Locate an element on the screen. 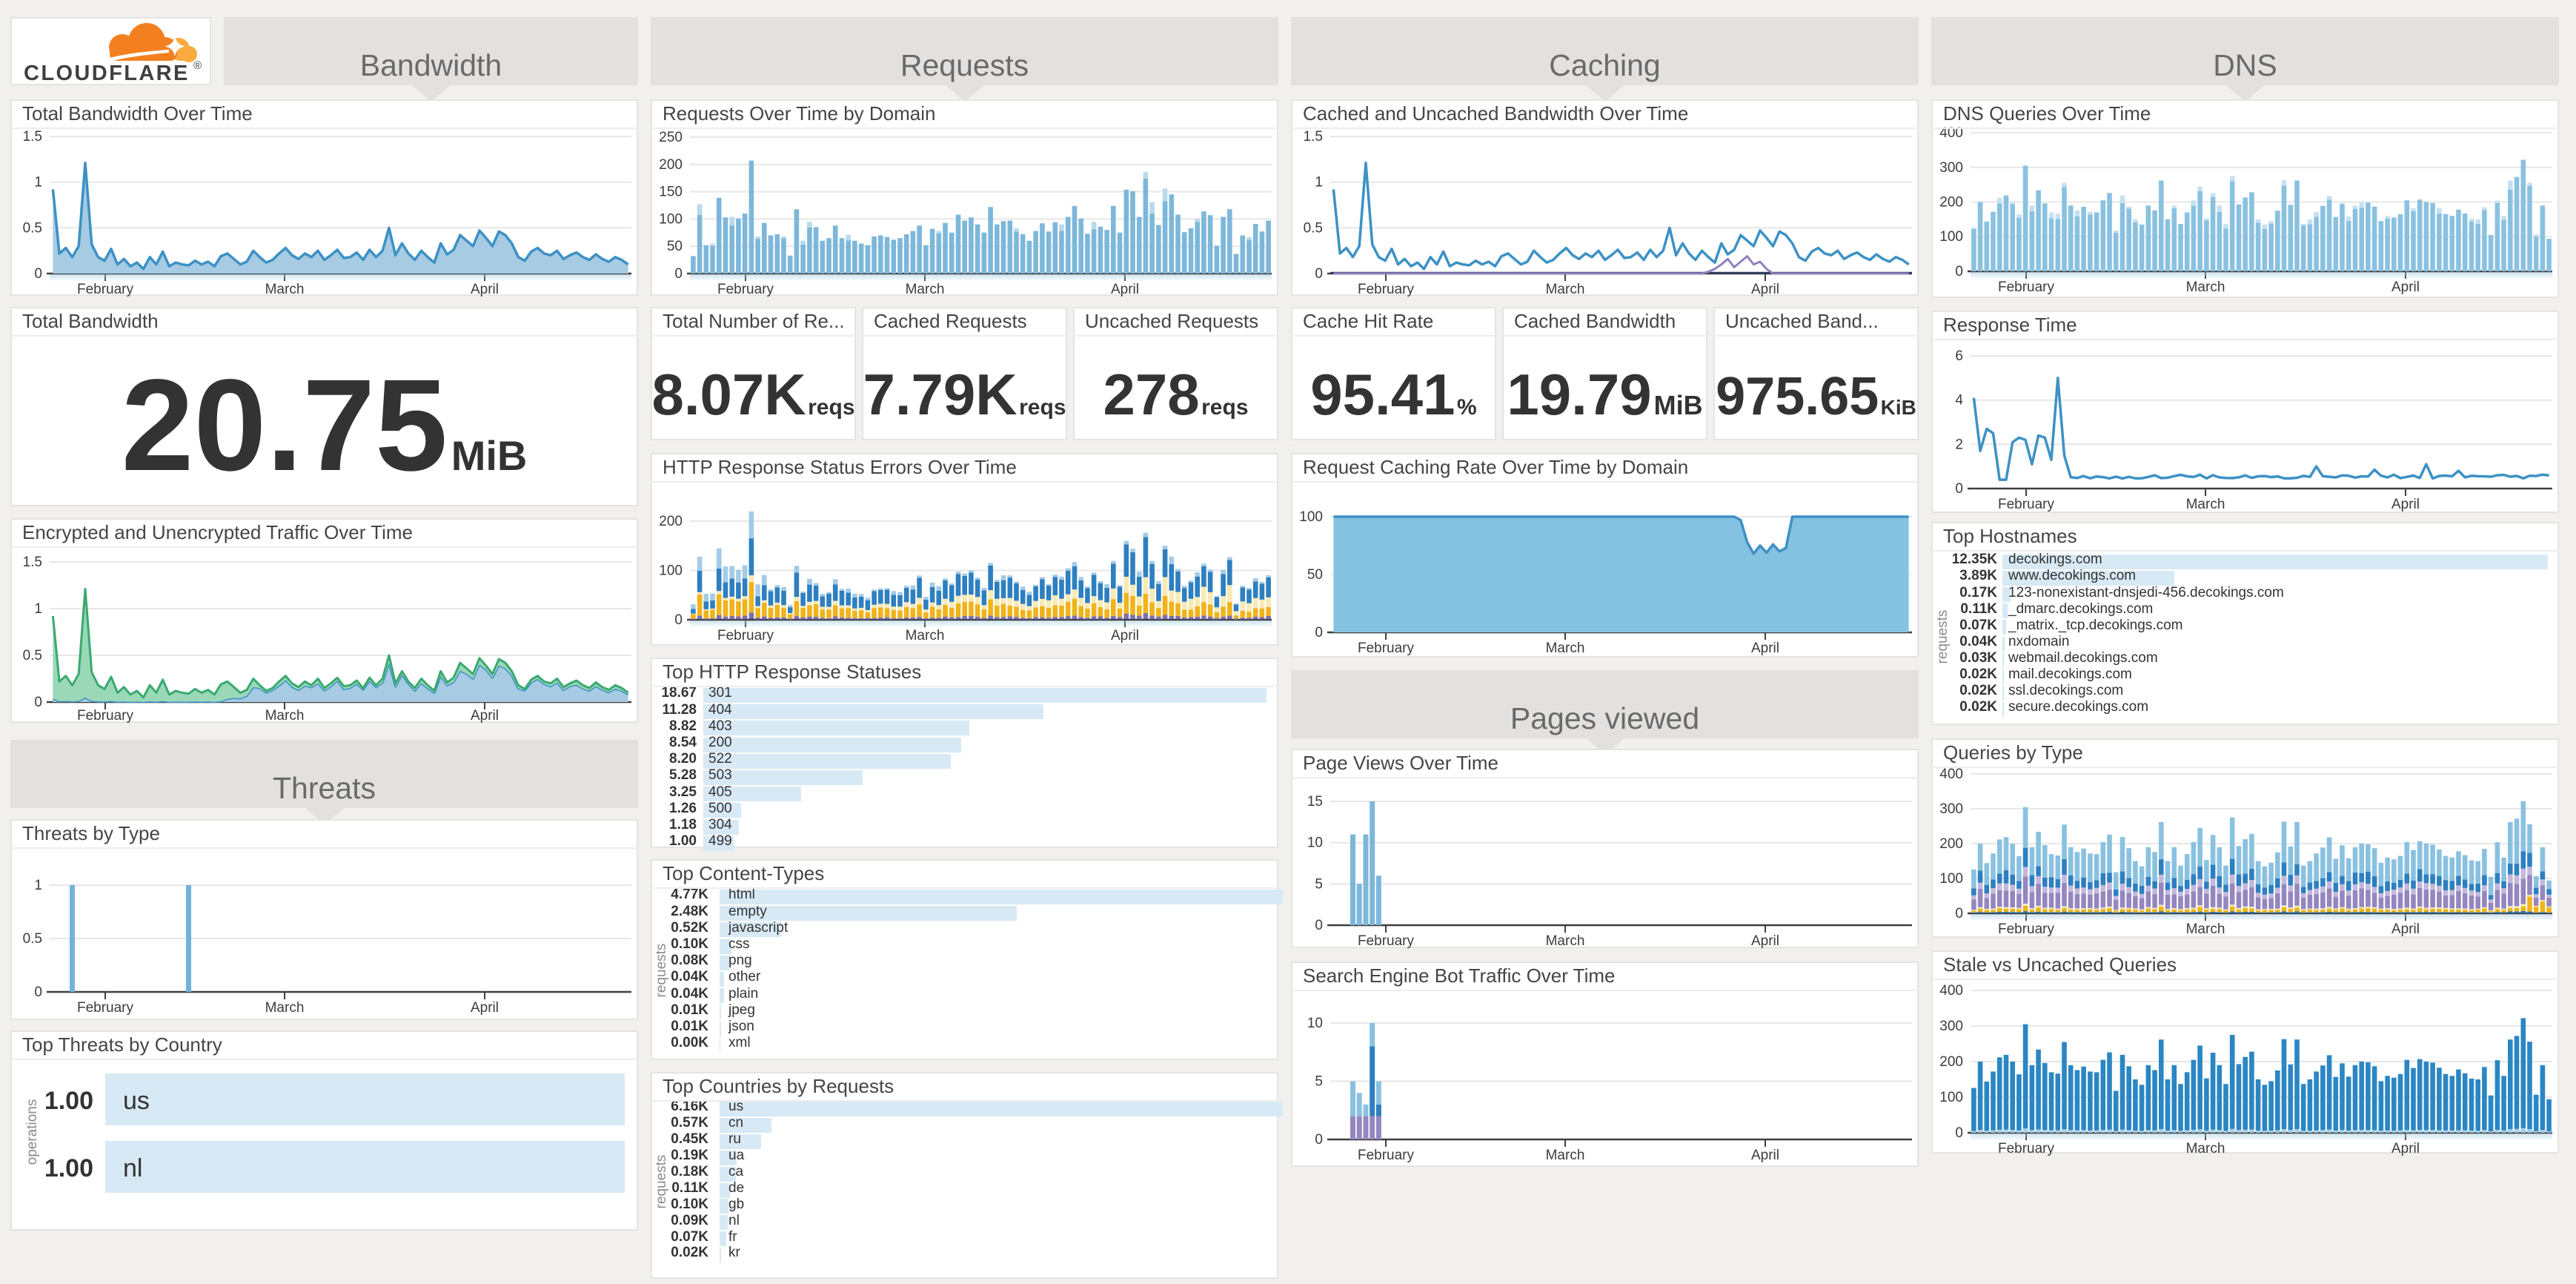 The height and width of the screenshot is (1284, 2576). svg-text: CLOUDFLARE is located at coordinates (107, 73).